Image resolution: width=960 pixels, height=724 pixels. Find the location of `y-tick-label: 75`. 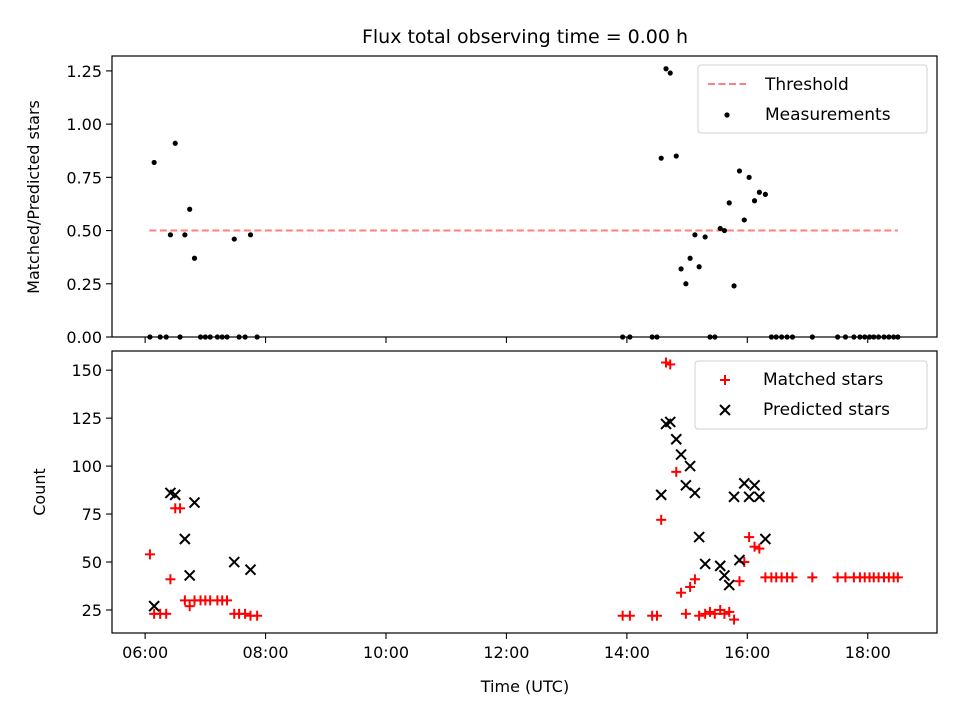

y-tick-label: 75 is located at coordinates (92, 514).